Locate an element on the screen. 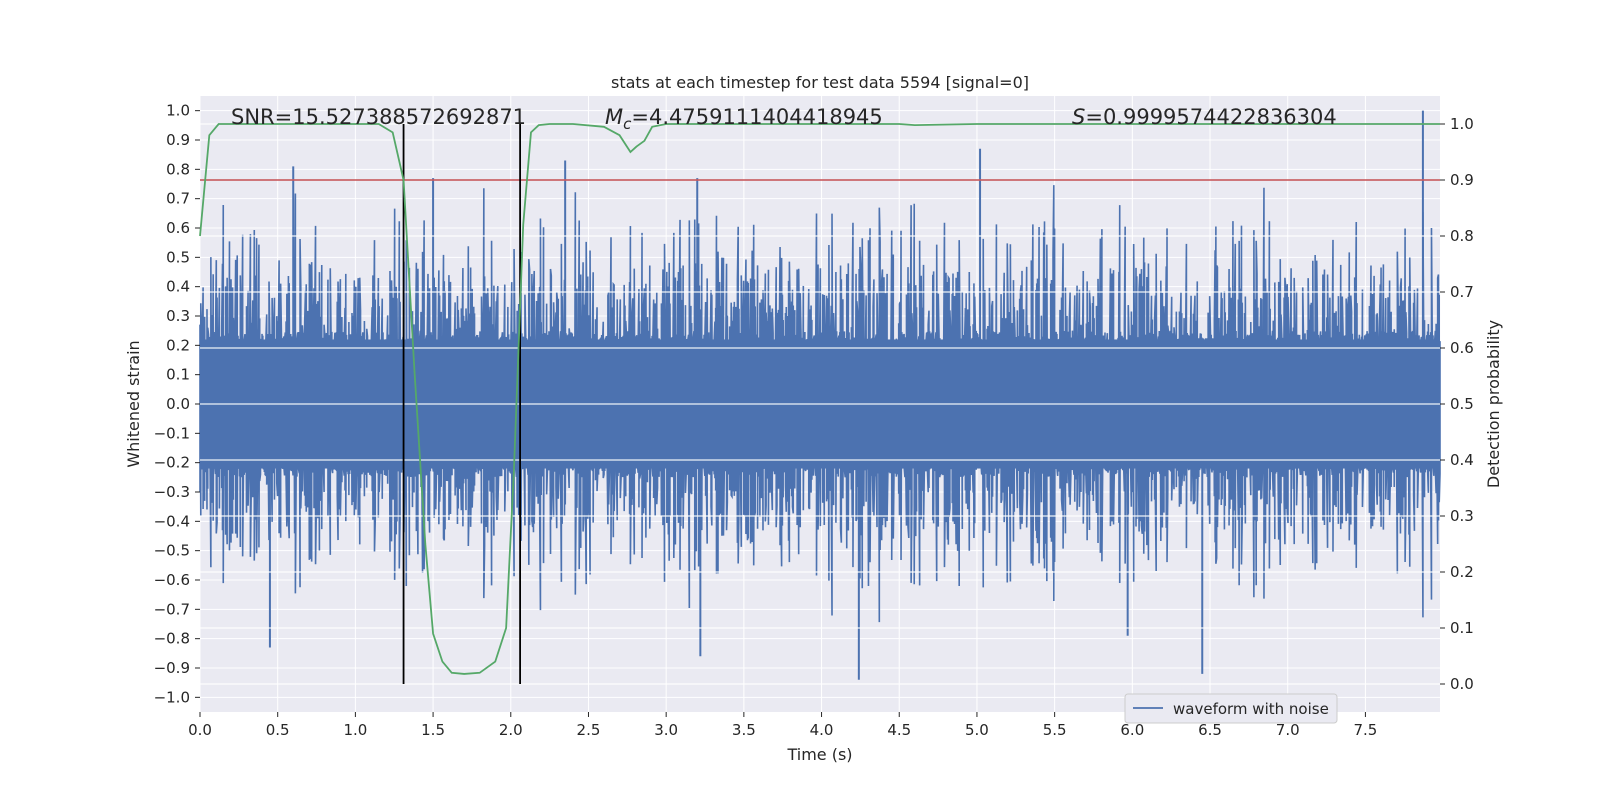 The width and height of the screenshot is (1600, 800). y-tick-label: 1.0 is located at coordinates (178, 111).